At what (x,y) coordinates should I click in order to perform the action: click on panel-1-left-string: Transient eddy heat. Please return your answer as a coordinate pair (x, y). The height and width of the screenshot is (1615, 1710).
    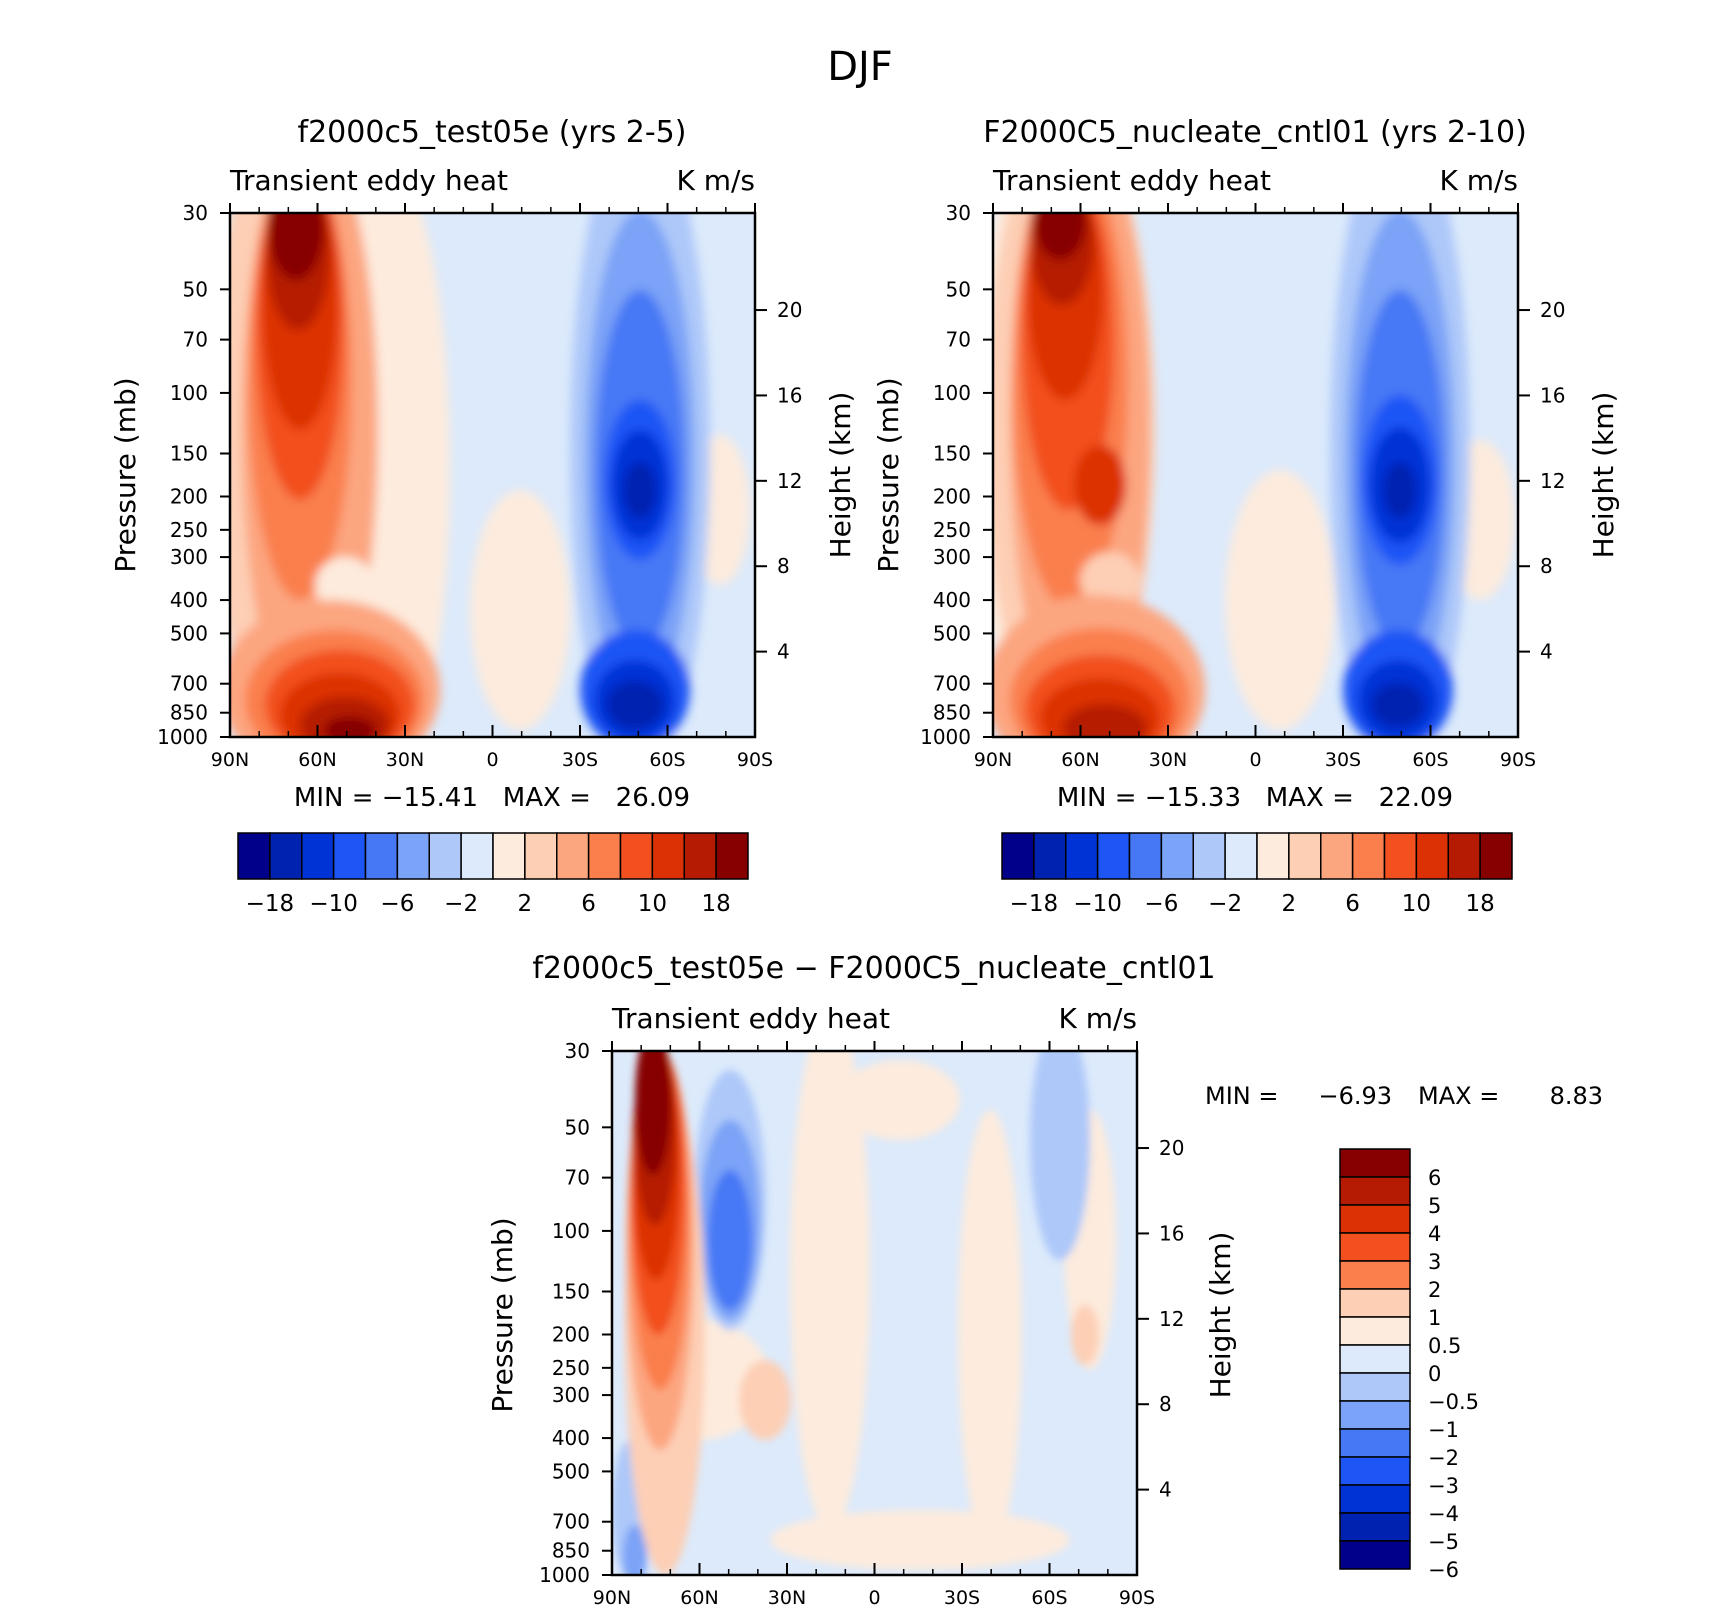
    Looking at the image, I should click on (368, 180).